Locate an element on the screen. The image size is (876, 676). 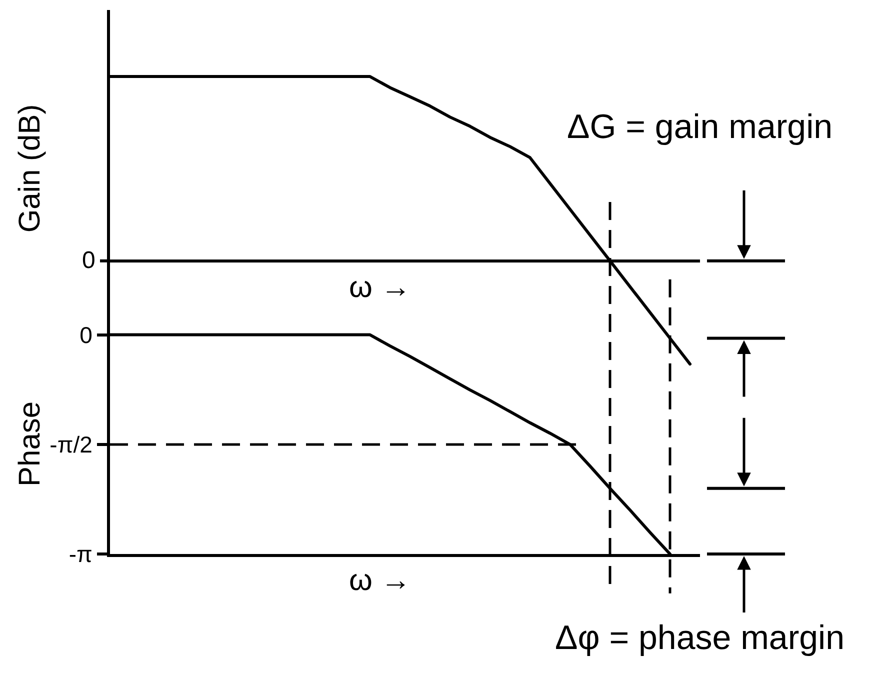
y-tick-label: 0 is located at coordinates (86, 335).